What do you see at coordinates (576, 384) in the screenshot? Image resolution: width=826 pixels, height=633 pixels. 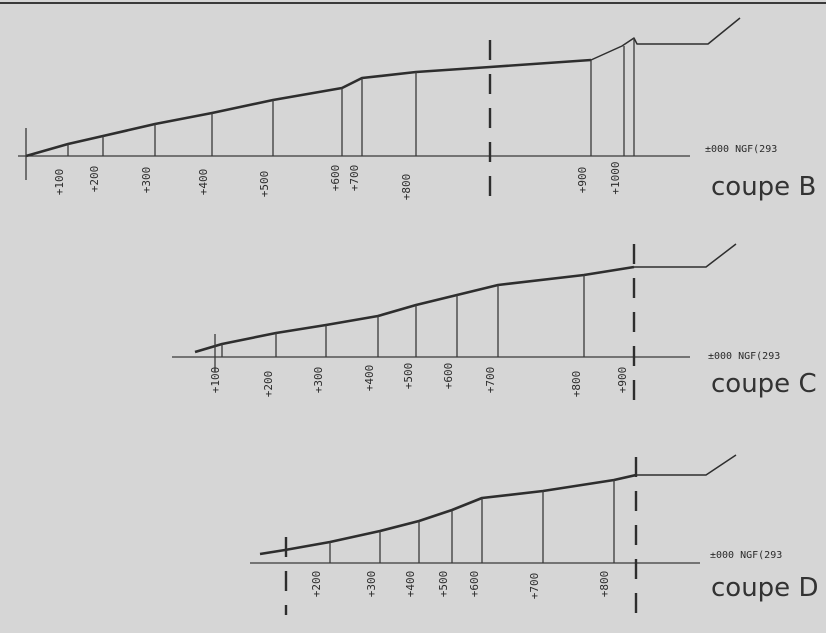 I see `section-c-level-label: +800` at bounding box center [576, 384].